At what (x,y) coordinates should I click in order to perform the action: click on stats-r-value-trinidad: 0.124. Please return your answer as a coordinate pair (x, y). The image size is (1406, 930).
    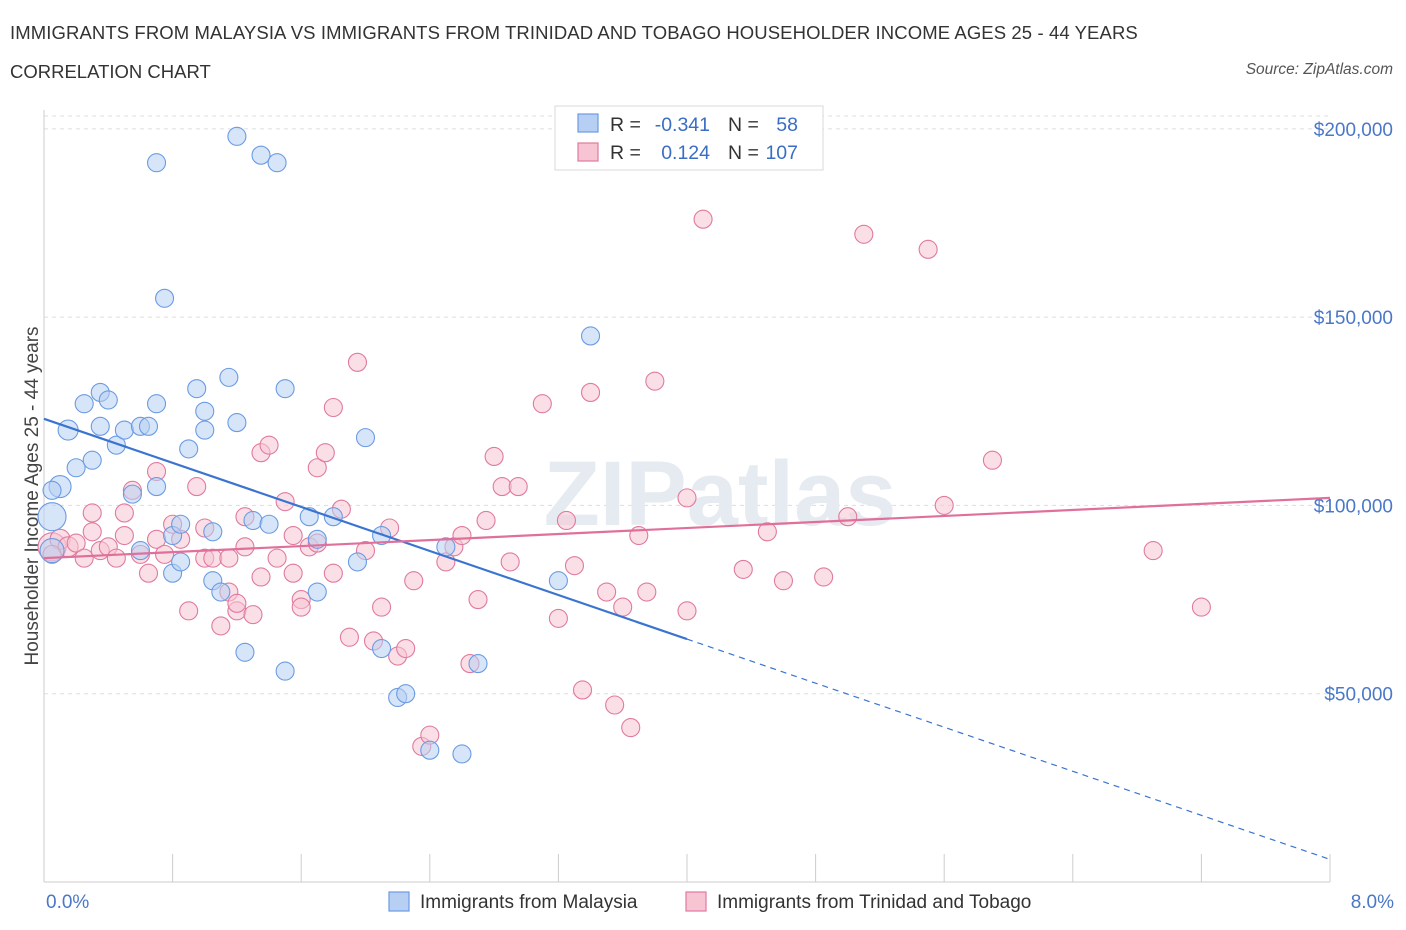
    Looking at the image, I should click on (685, 153).